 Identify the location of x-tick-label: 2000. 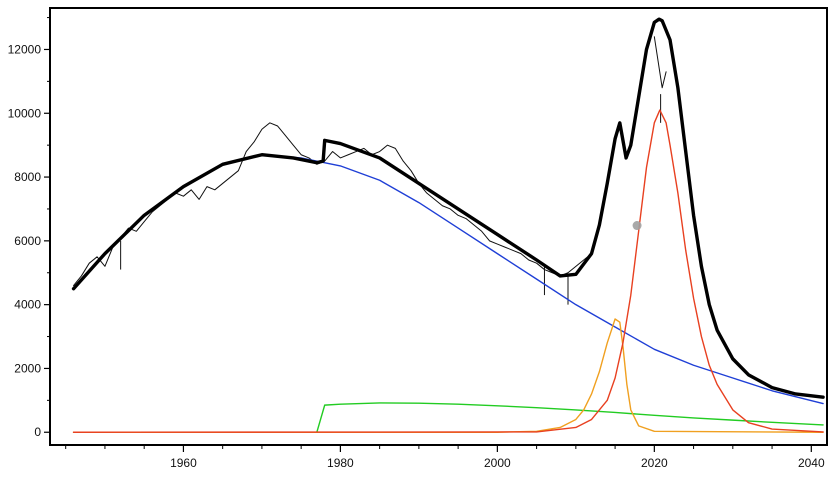
(497, 463).